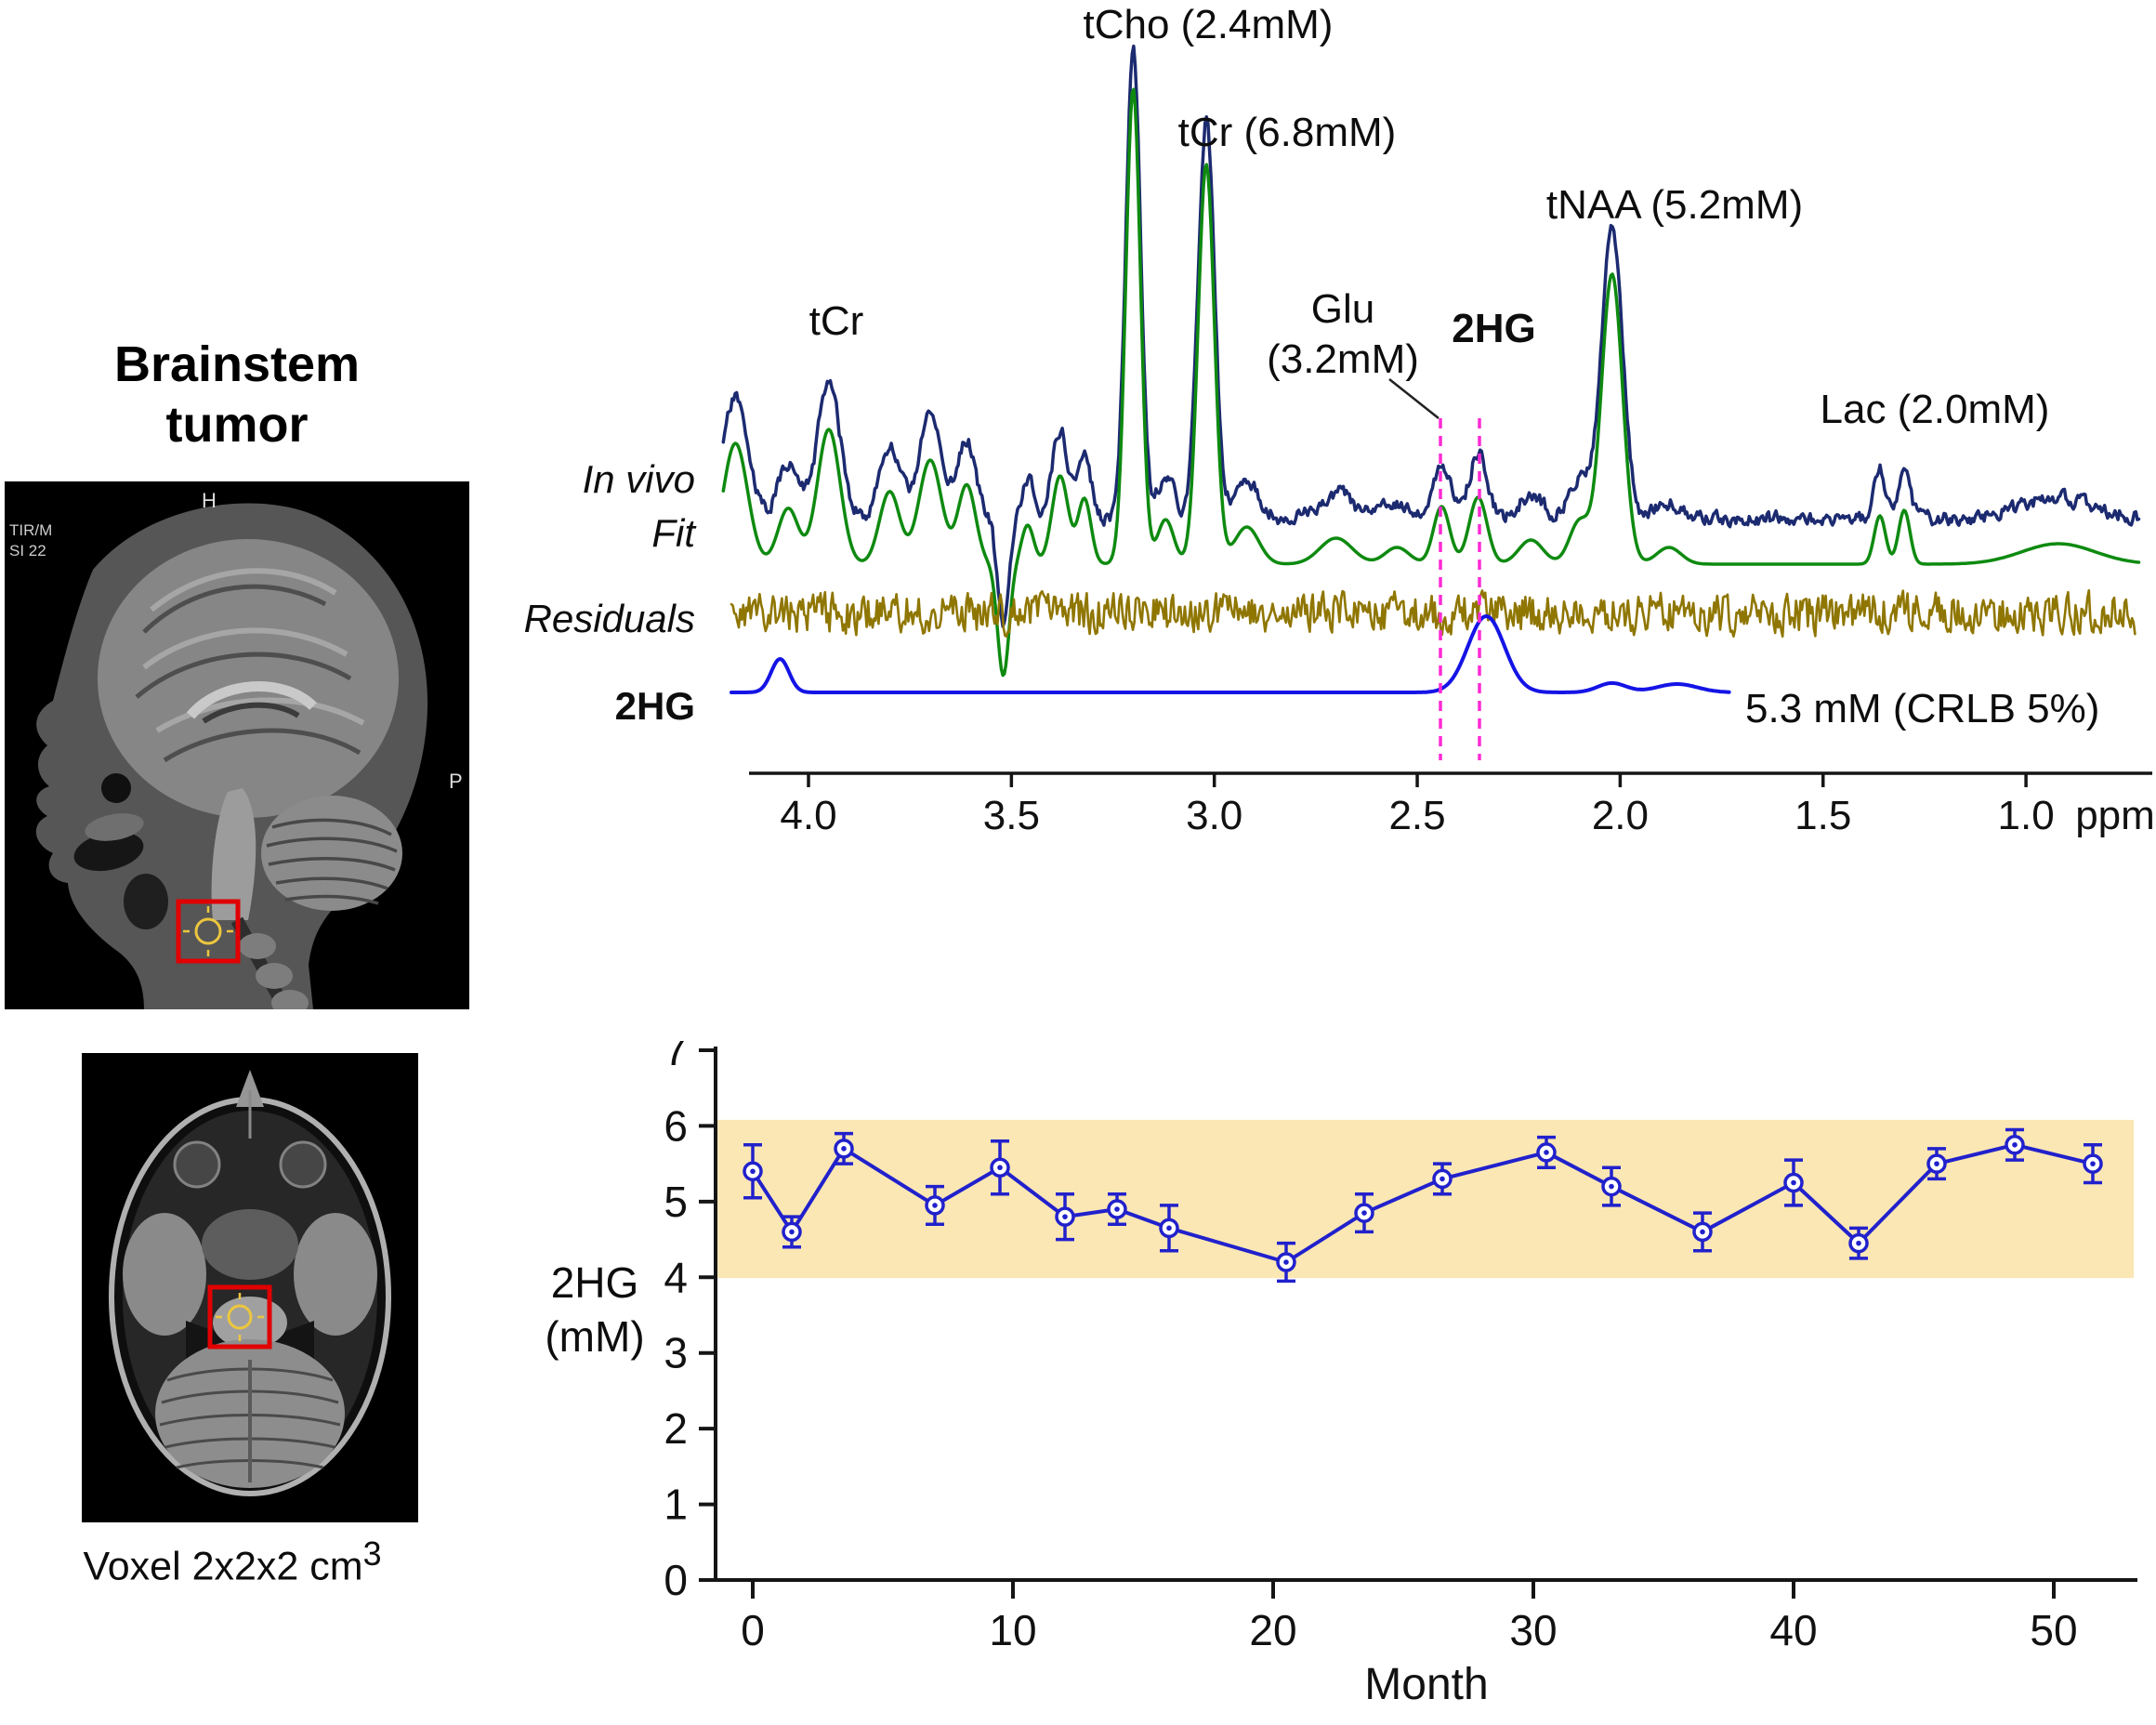  I want to click on sagittal-mri-image: TIR/M SI 22 H P, so click(237, 748).